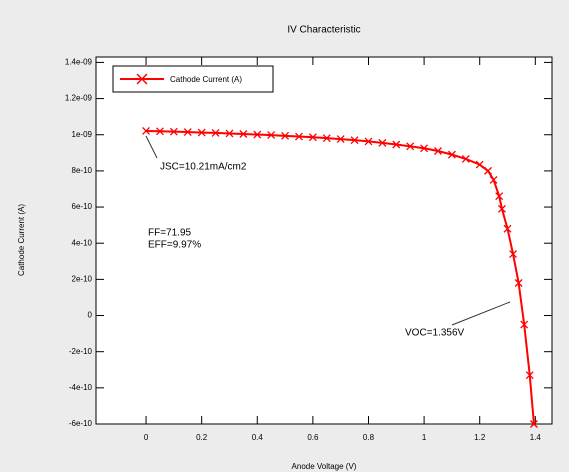 The width and height of the screenshot is (569, 472). What do you see at coordinates (258, 437) in the screenshot?
I see `x-tick-label: 0.4` at bounding box center [258, 437].